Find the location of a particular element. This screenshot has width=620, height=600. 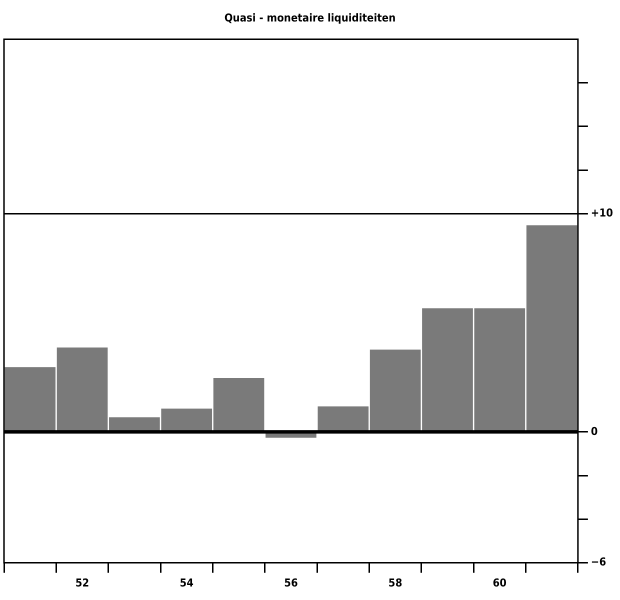

y-tick-label: +10 is located at coordinates (602, 213).